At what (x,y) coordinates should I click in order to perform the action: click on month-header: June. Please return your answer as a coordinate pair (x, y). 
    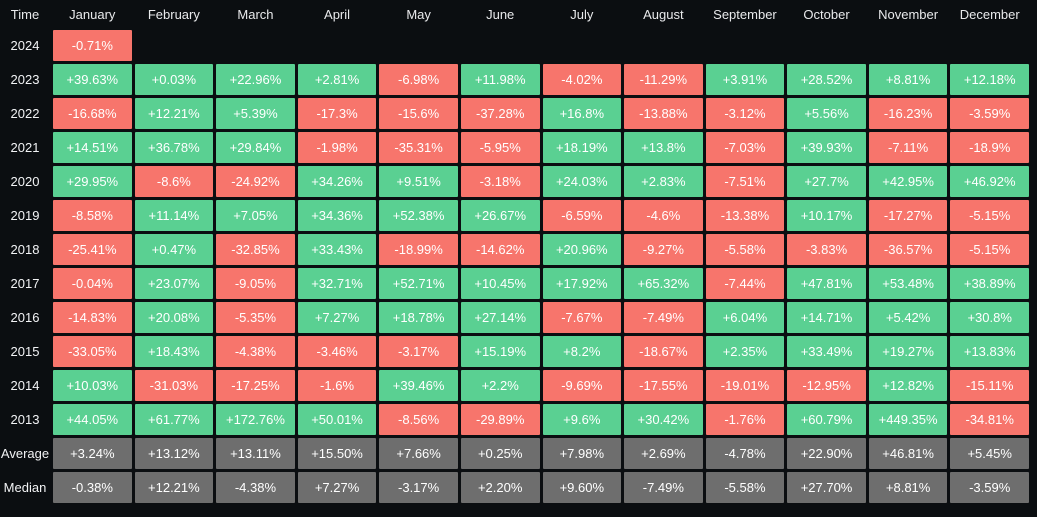
    Looking at the image, I should click on (500, 14).